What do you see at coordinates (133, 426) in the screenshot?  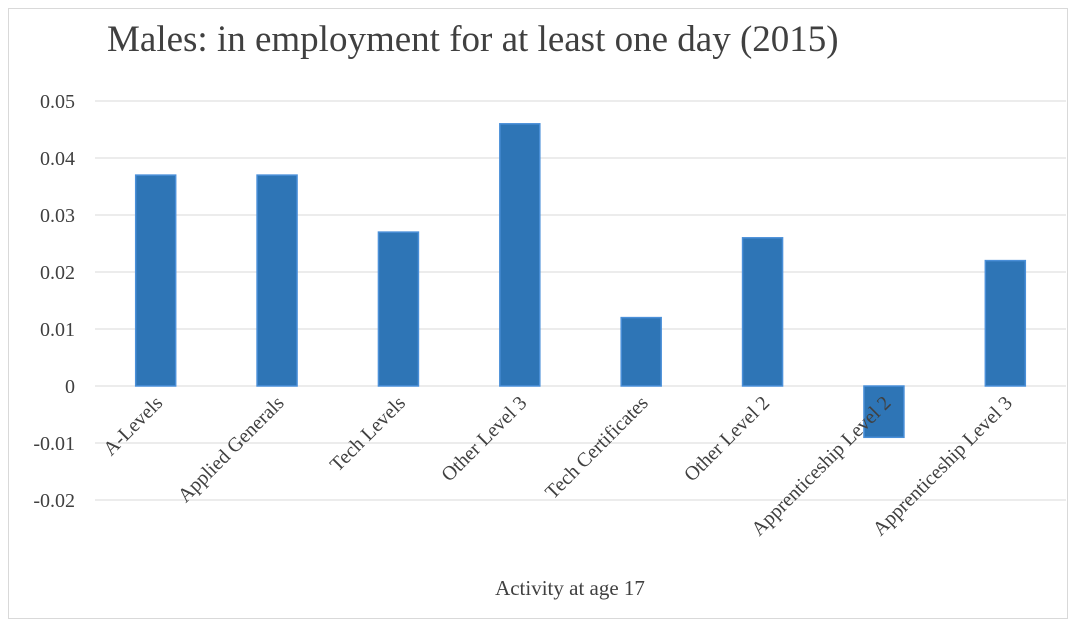 I see `category-label: A-Levels` at bounding box center [133, 426].